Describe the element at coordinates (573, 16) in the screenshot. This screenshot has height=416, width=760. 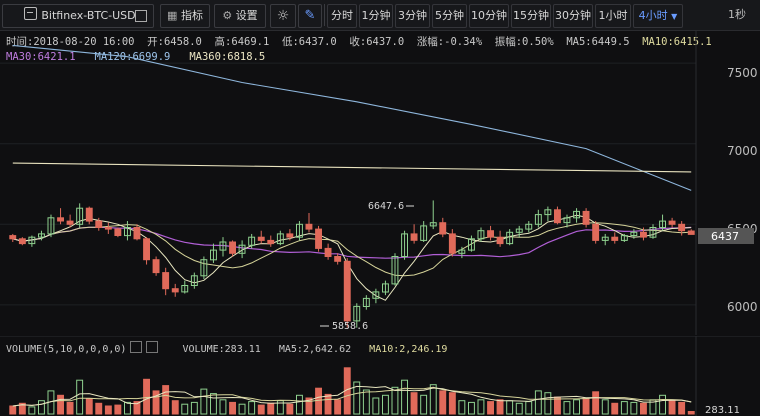
I see `interval-30min: 30分钟` at that location.